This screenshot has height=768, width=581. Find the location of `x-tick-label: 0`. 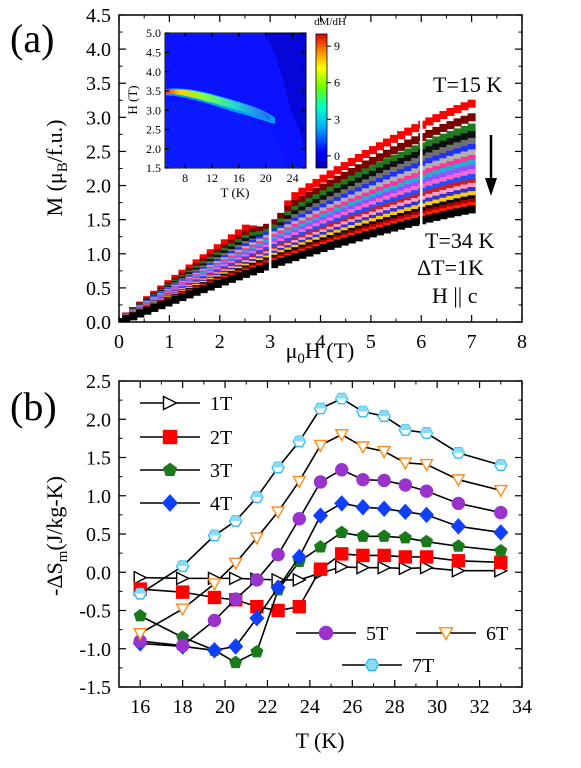

x-tick-label: 0 is located at coordinates (119, 342).